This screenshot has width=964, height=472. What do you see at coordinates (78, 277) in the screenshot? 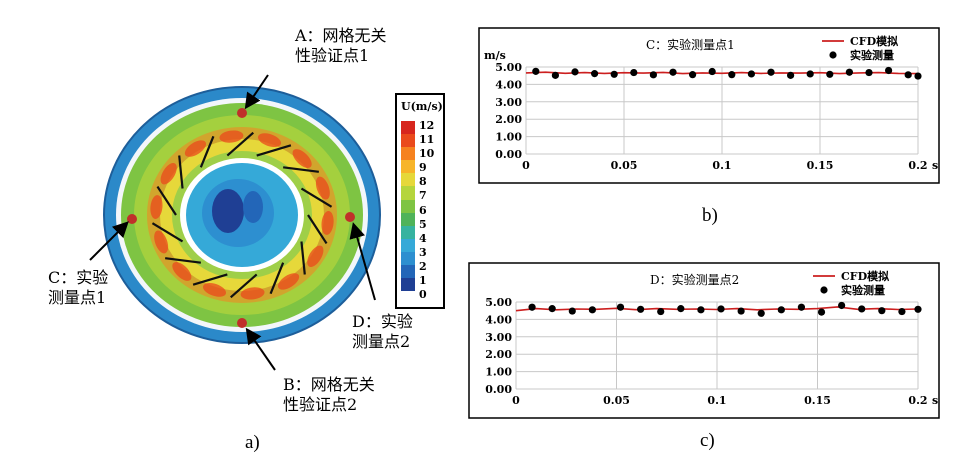
I see `callout-c-line1: C：实验` at bounding box center [78, 277].